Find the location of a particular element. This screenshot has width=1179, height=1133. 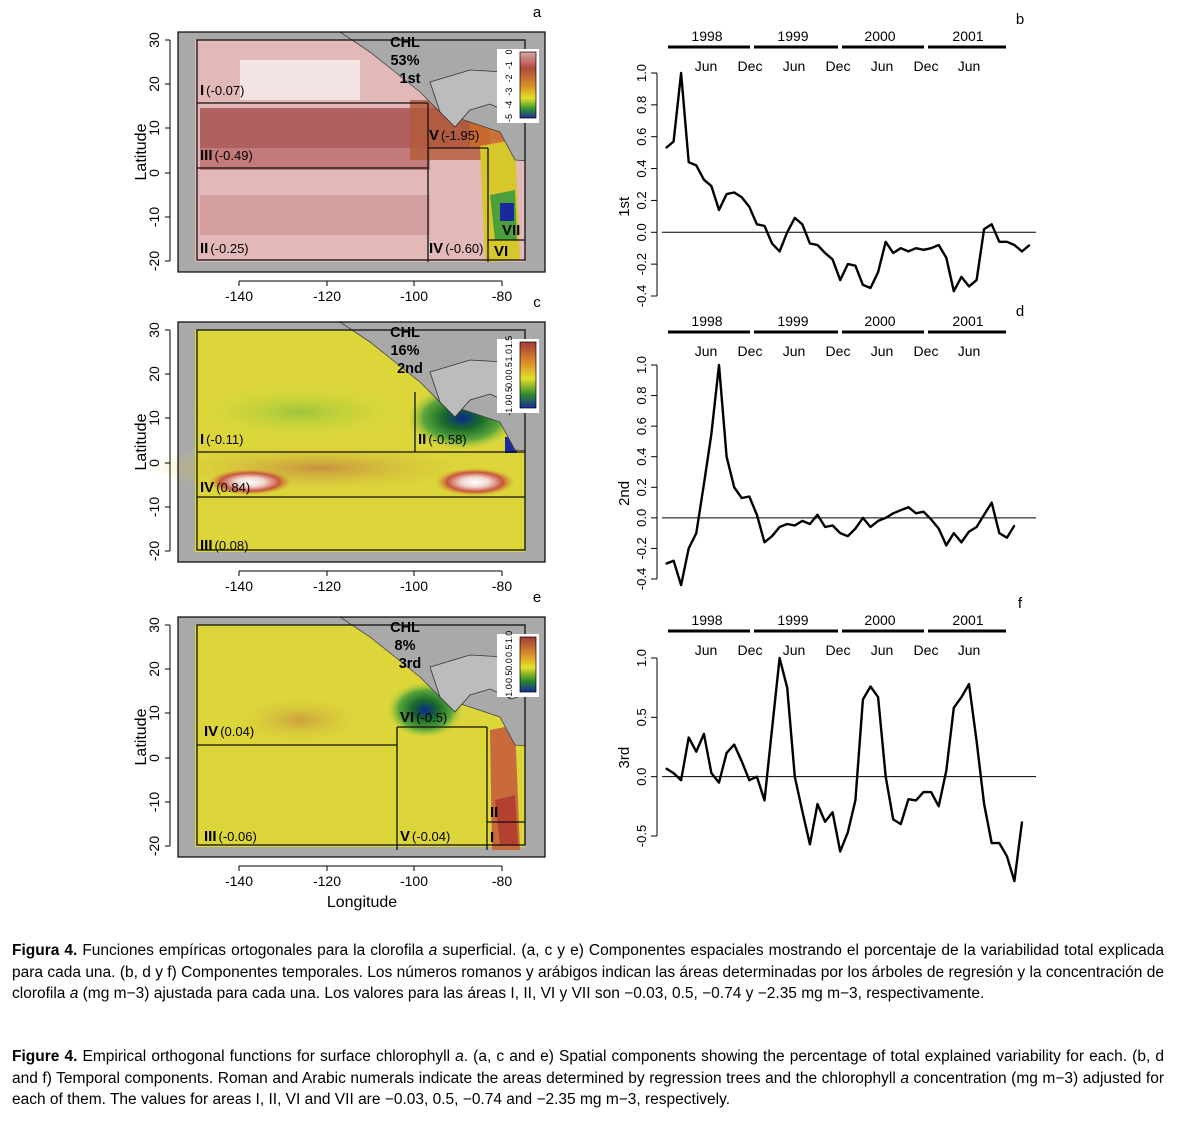

map-title-line: 53% is located at coordinates (404, 61).